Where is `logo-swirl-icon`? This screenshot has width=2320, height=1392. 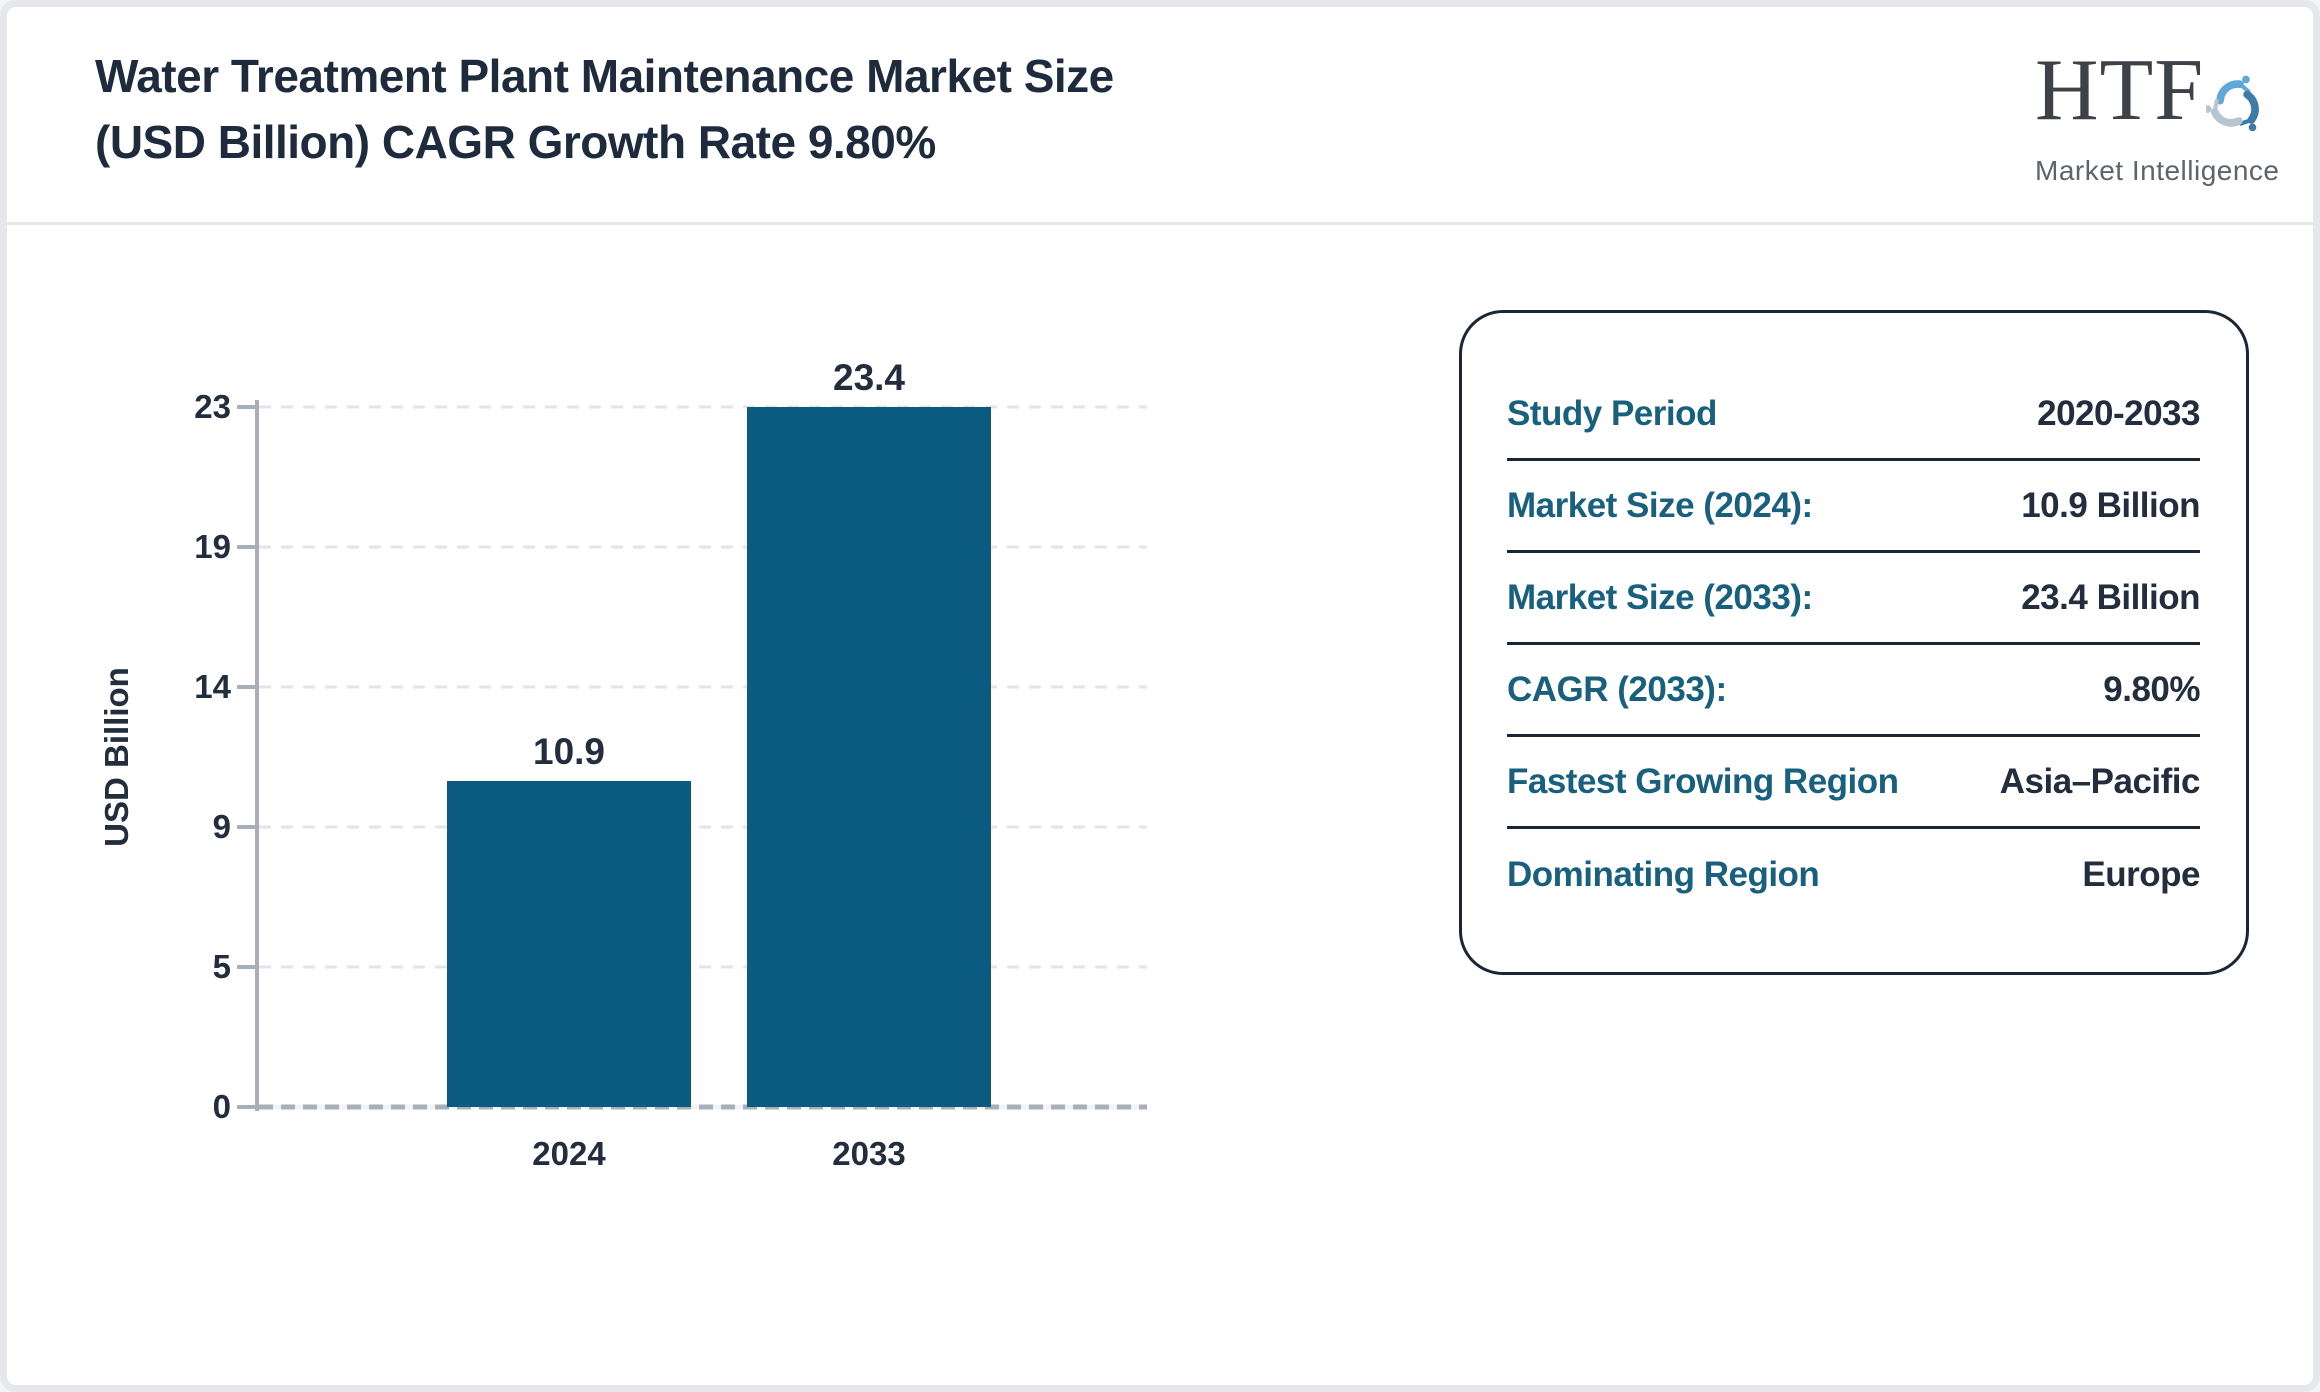 logo-swirl-icon is located at coordinates (2233, 103).